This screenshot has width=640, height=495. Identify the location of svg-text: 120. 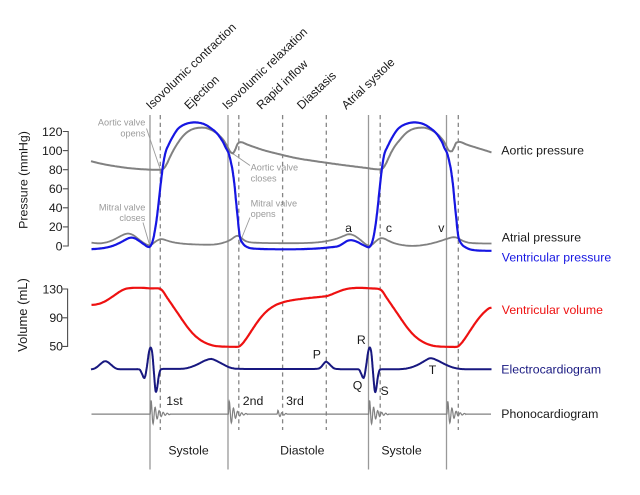
(52, 132).